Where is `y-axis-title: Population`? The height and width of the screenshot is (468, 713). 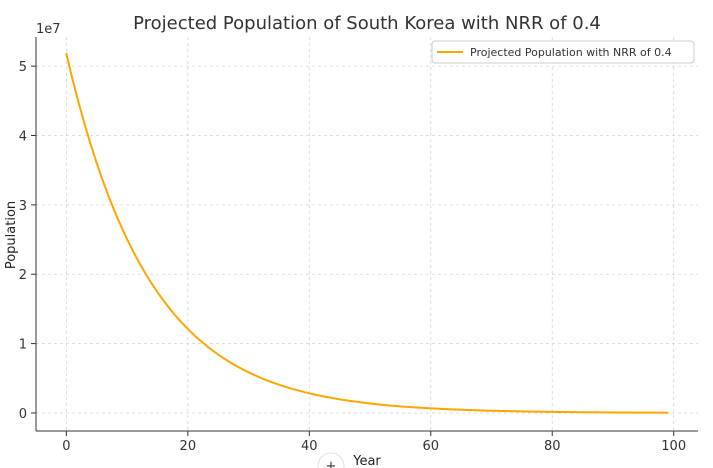
y-axis-title: Population is located at coordinates (11, 235).